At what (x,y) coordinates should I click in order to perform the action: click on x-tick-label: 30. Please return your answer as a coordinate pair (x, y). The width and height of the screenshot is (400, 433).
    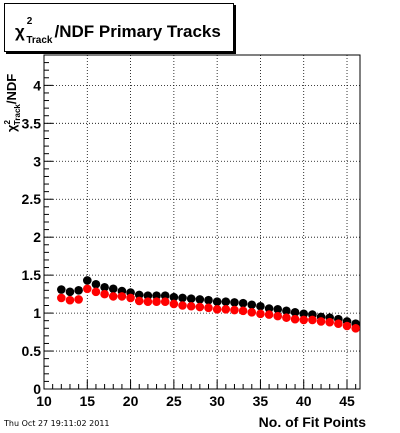
    Looking at the image, I should click on (217, 401).